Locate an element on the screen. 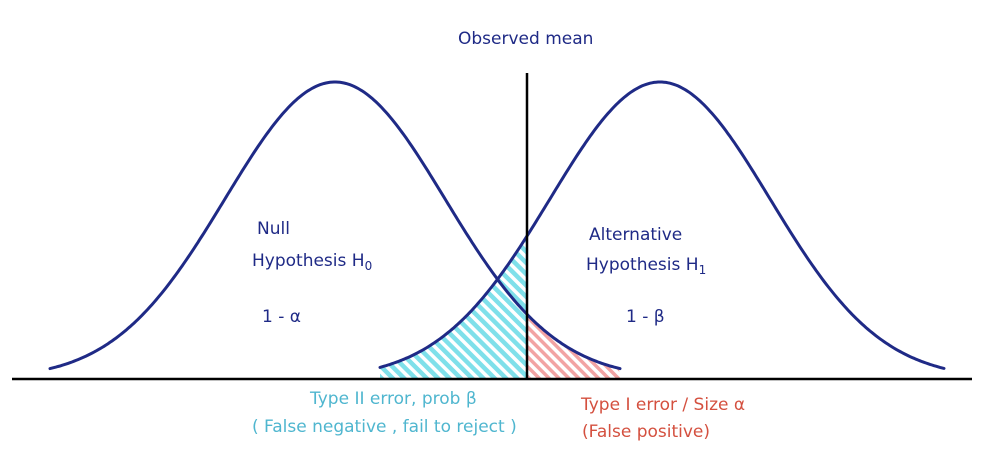 The width and height of the screenshot is (986, 455). null-hypothesis-text: Hypothesis H is located at coordinates (308, 261).